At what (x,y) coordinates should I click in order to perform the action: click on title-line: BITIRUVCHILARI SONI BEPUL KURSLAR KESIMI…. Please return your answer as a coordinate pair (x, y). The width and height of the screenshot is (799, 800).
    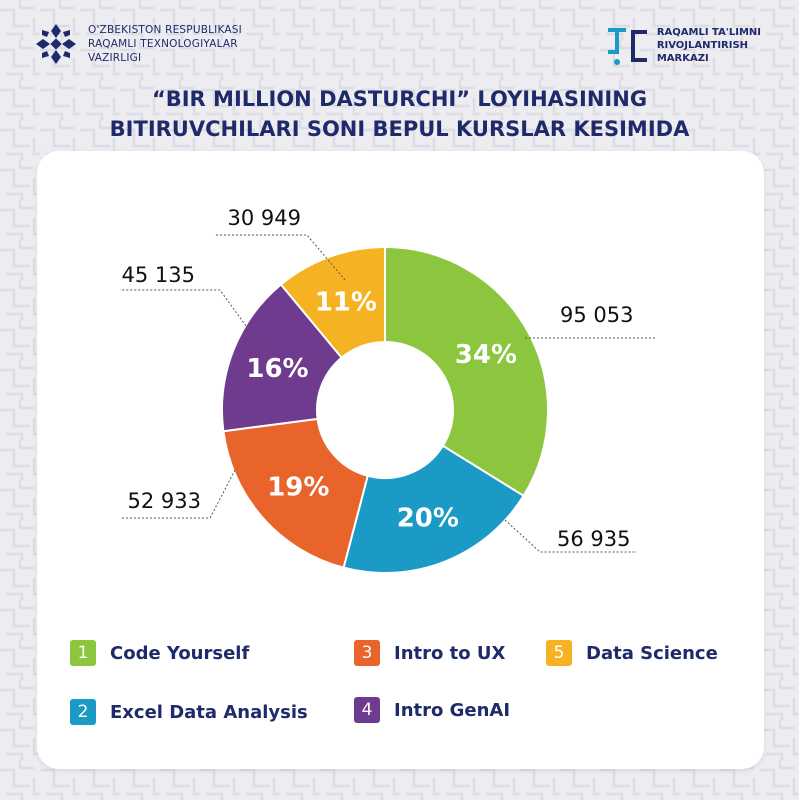
    Looking at the image, I should click on (399, 129).